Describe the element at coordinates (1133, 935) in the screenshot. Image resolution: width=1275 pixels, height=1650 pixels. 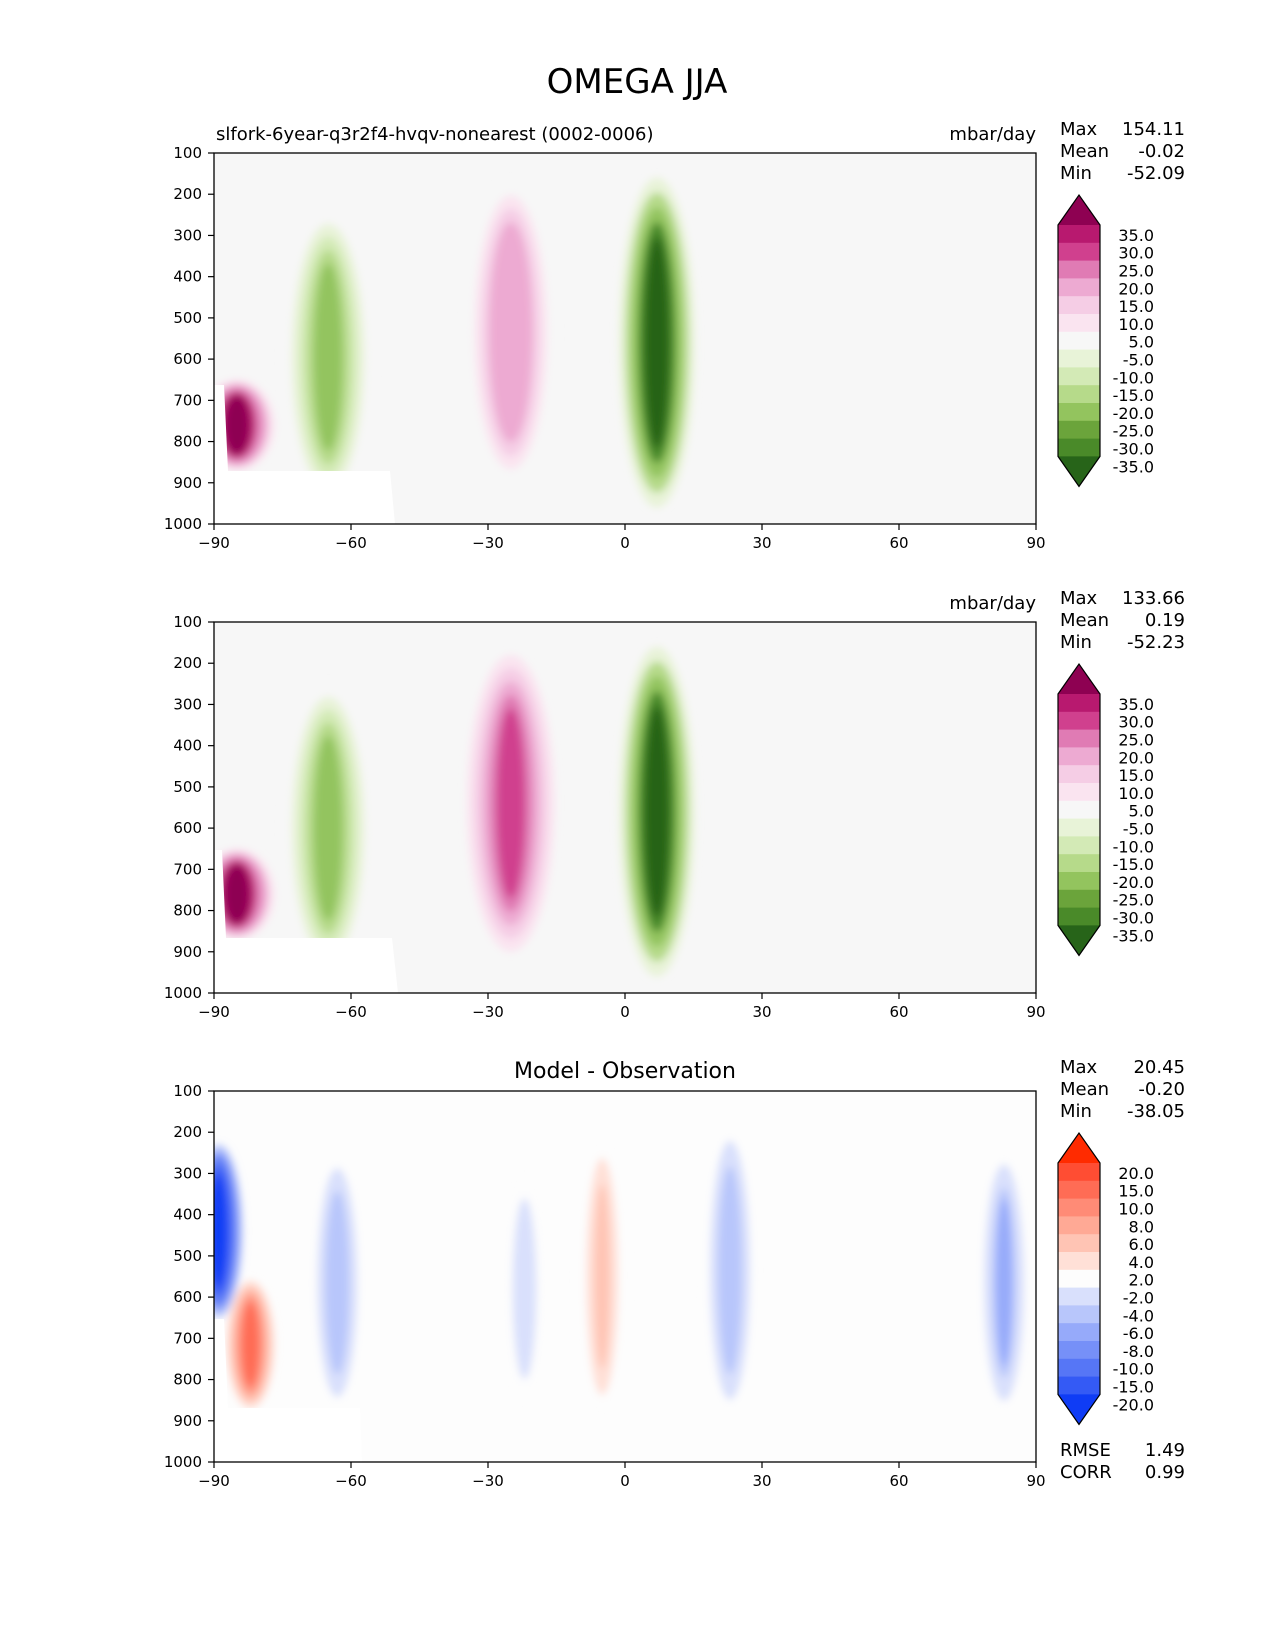
I see `colorbar-tick-label: -35.0` at that location.